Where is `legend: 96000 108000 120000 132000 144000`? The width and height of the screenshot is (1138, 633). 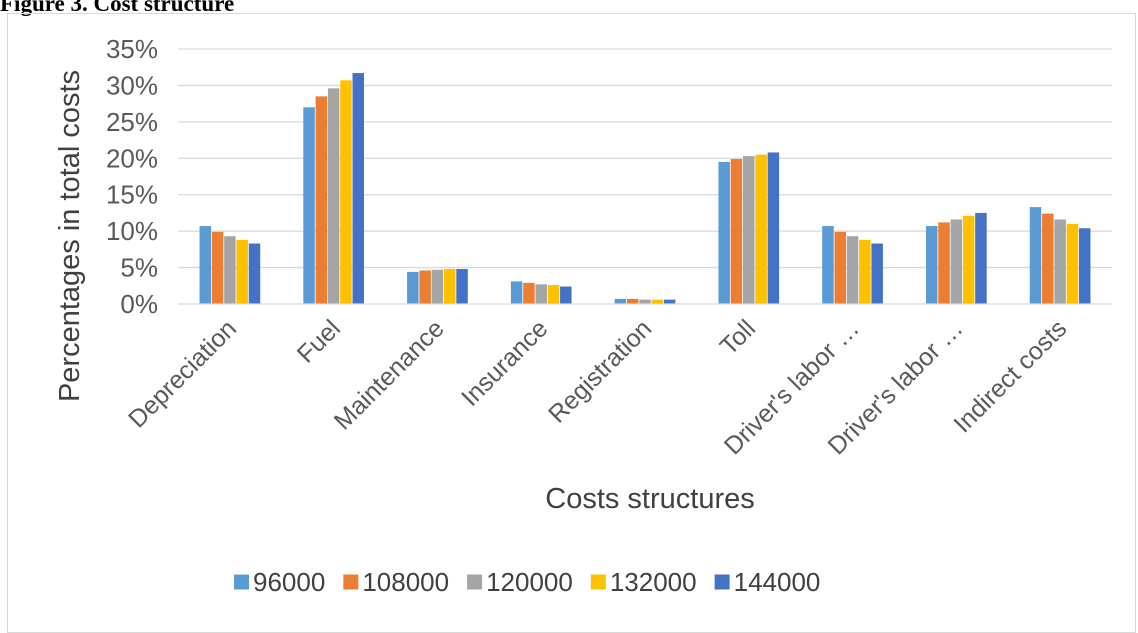
legend: 96000 108000 120000 132000 144000 is located at coordinates (527, 582).